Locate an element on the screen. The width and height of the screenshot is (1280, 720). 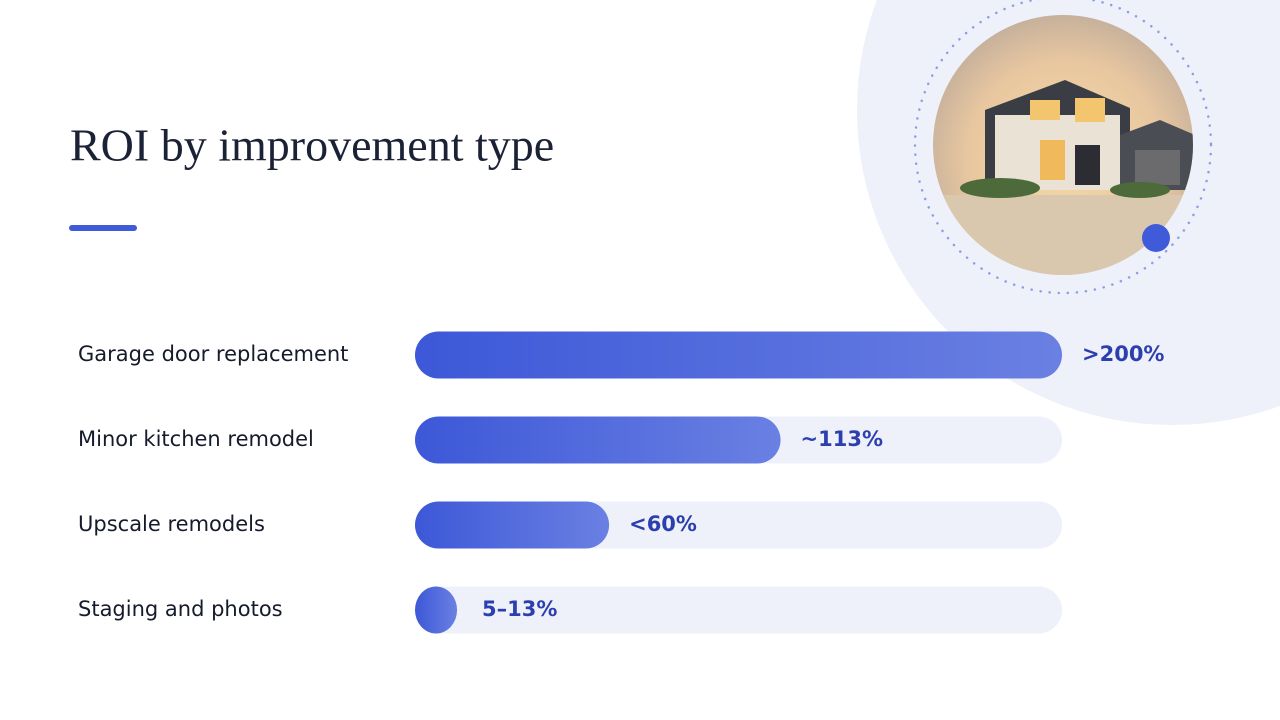
dotted-ring is located at coordinates (1063, 147).